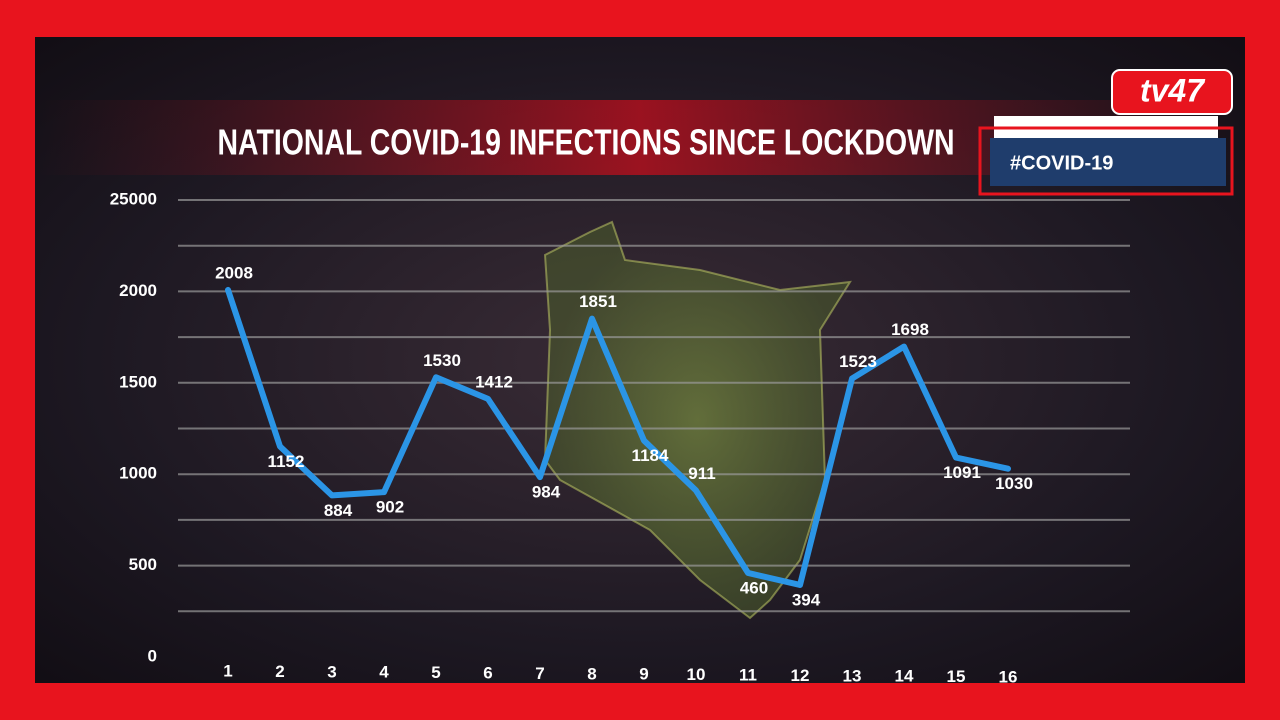 The image size is (1280, 720). Describe the element at coordinates (234, 272) in the screenshot. I see `data-label: 2008` at that location.